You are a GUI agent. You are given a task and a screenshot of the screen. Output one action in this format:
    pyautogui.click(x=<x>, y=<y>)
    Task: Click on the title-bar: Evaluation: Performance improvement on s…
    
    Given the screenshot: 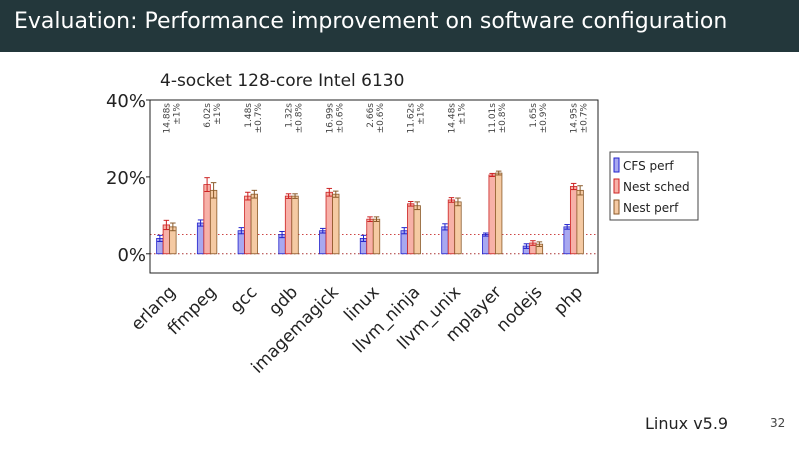 What is the action you would take?
    pyautogui.click(x=399, y=26)
    